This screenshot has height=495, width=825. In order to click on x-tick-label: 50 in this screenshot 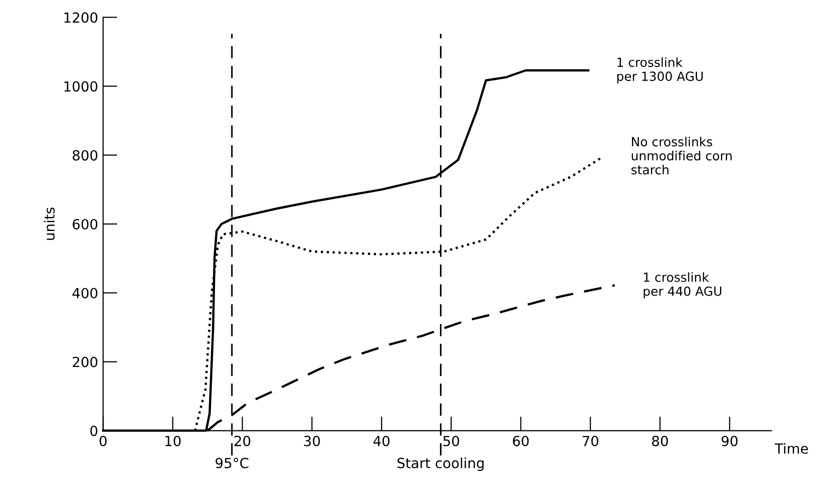, I will do `click(451, 441)`.